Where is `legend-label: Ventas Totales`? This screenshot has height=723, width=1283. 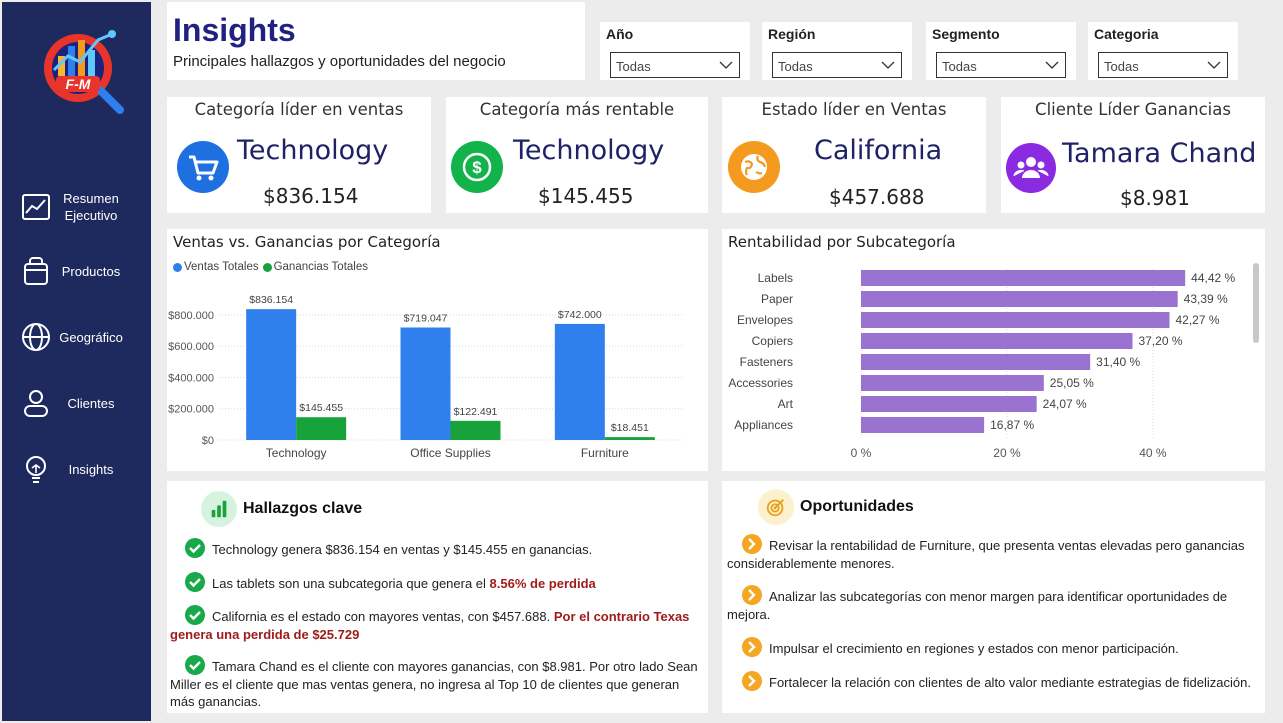
legend-label: Ventas Totales is located at coordinates (221, 267).